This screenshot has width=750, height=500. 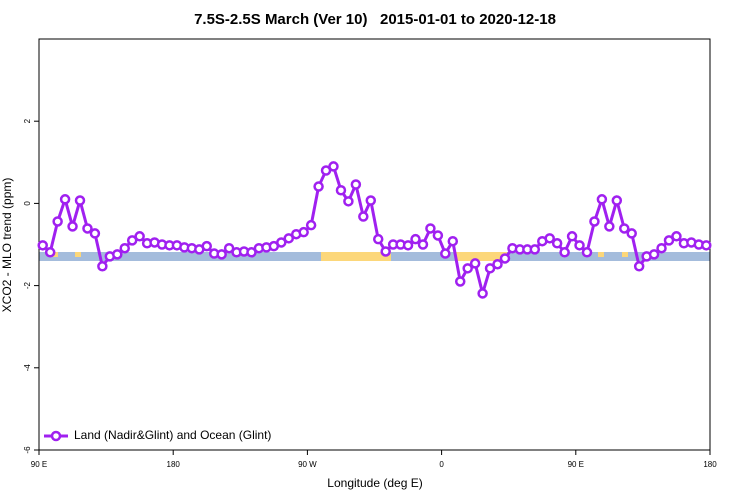 I want to click on x-tick-label: 0, so click(x=441, y=464).